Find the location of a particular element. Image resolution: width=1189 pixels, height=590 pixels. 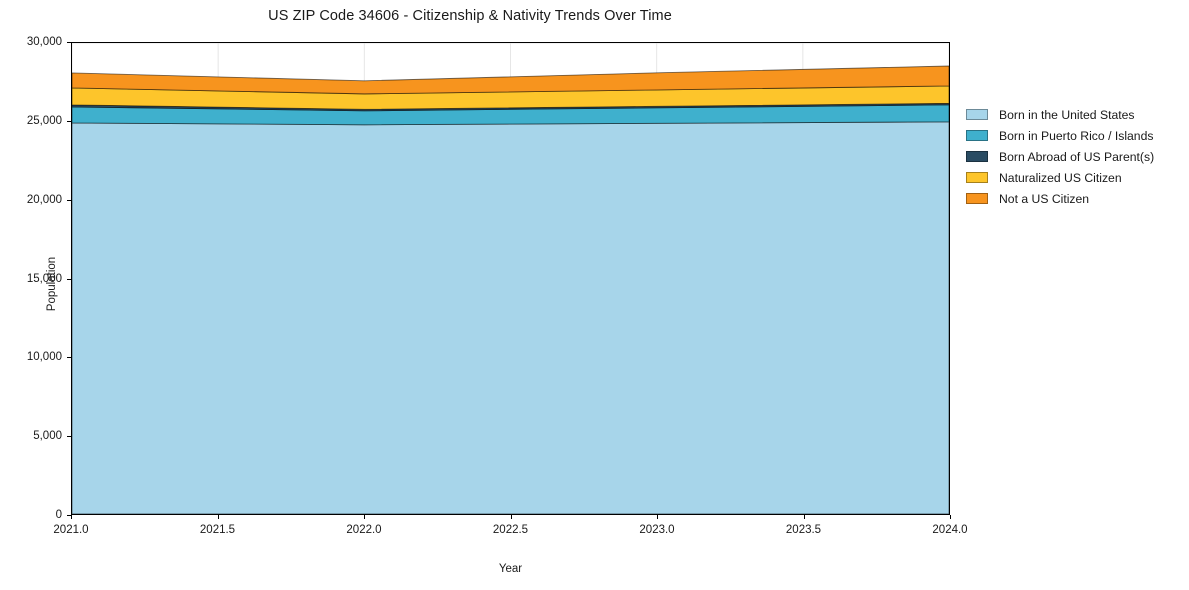

area-series is located at coordinates (510, 80).